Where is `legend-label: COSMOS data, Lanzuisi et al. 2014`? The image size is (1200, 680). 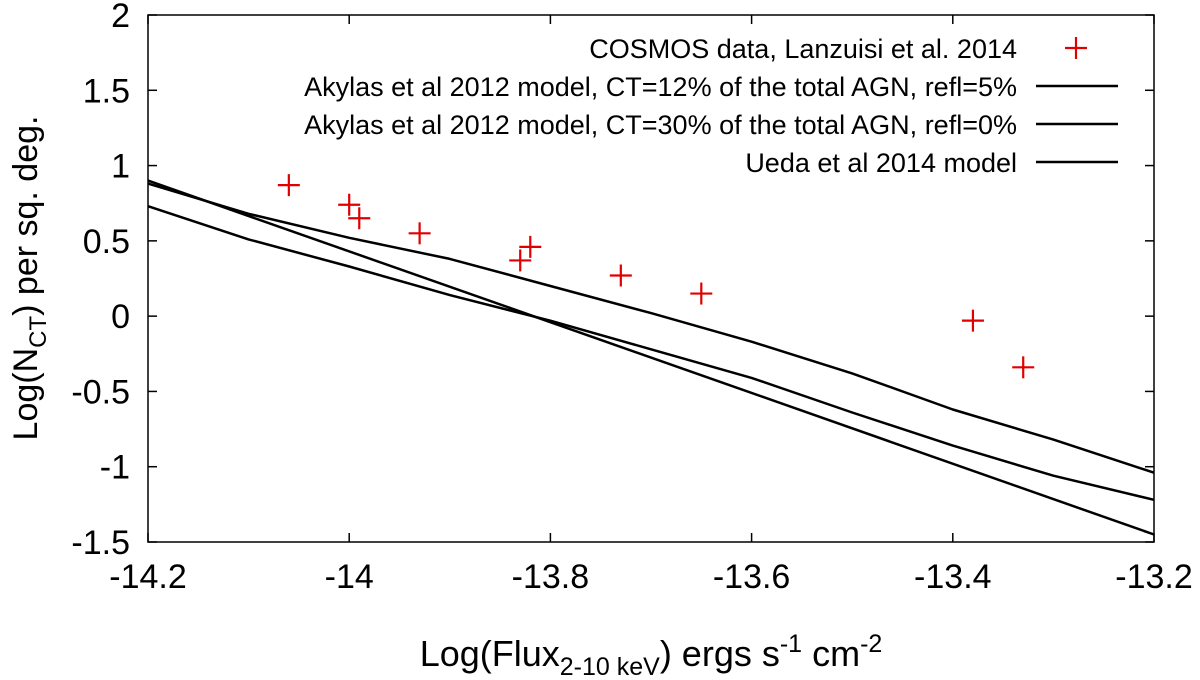 legend-label: COSMOS data, Lanzuisi et al. 2014 is located at coordinates (803, 49).